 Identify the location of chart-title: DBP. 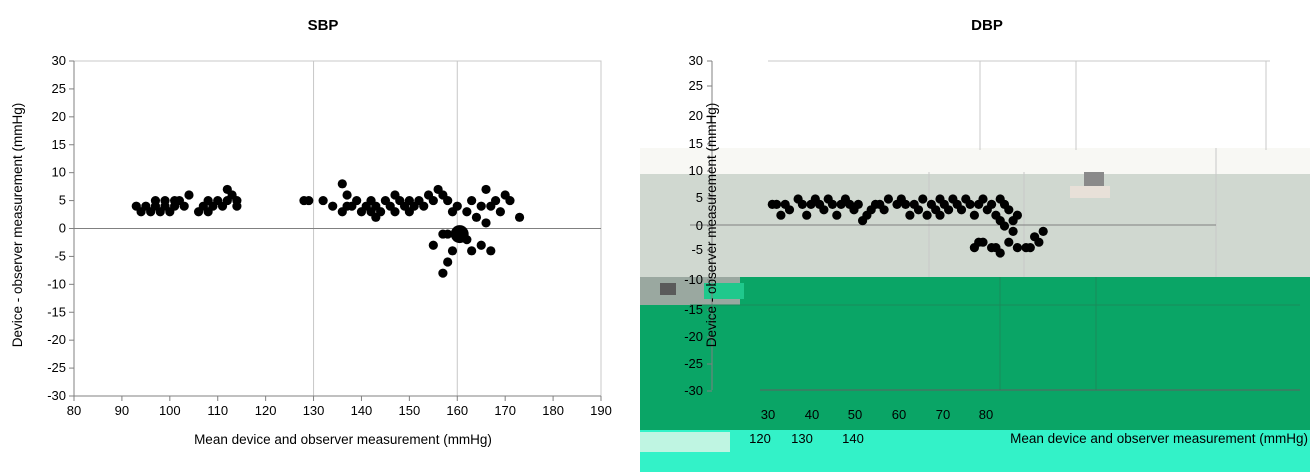
(987, 25).